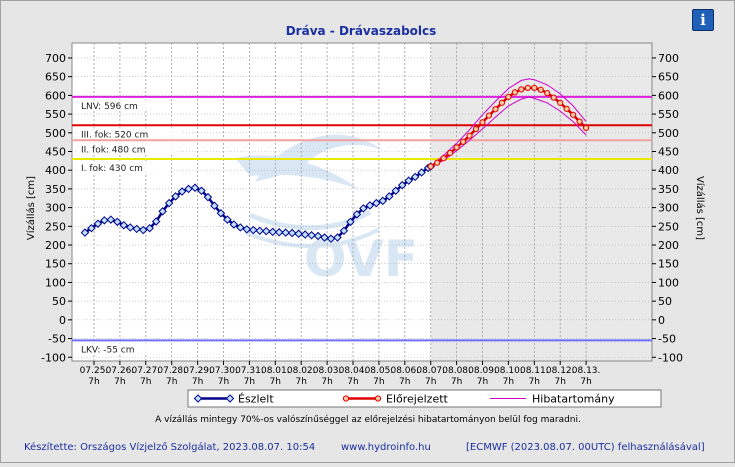 The width and height of the screenshot is (735, 467). Describe the element at coordinates (55, 77) in the screenshot. I see `y-tick-label-left: 650` at that location.